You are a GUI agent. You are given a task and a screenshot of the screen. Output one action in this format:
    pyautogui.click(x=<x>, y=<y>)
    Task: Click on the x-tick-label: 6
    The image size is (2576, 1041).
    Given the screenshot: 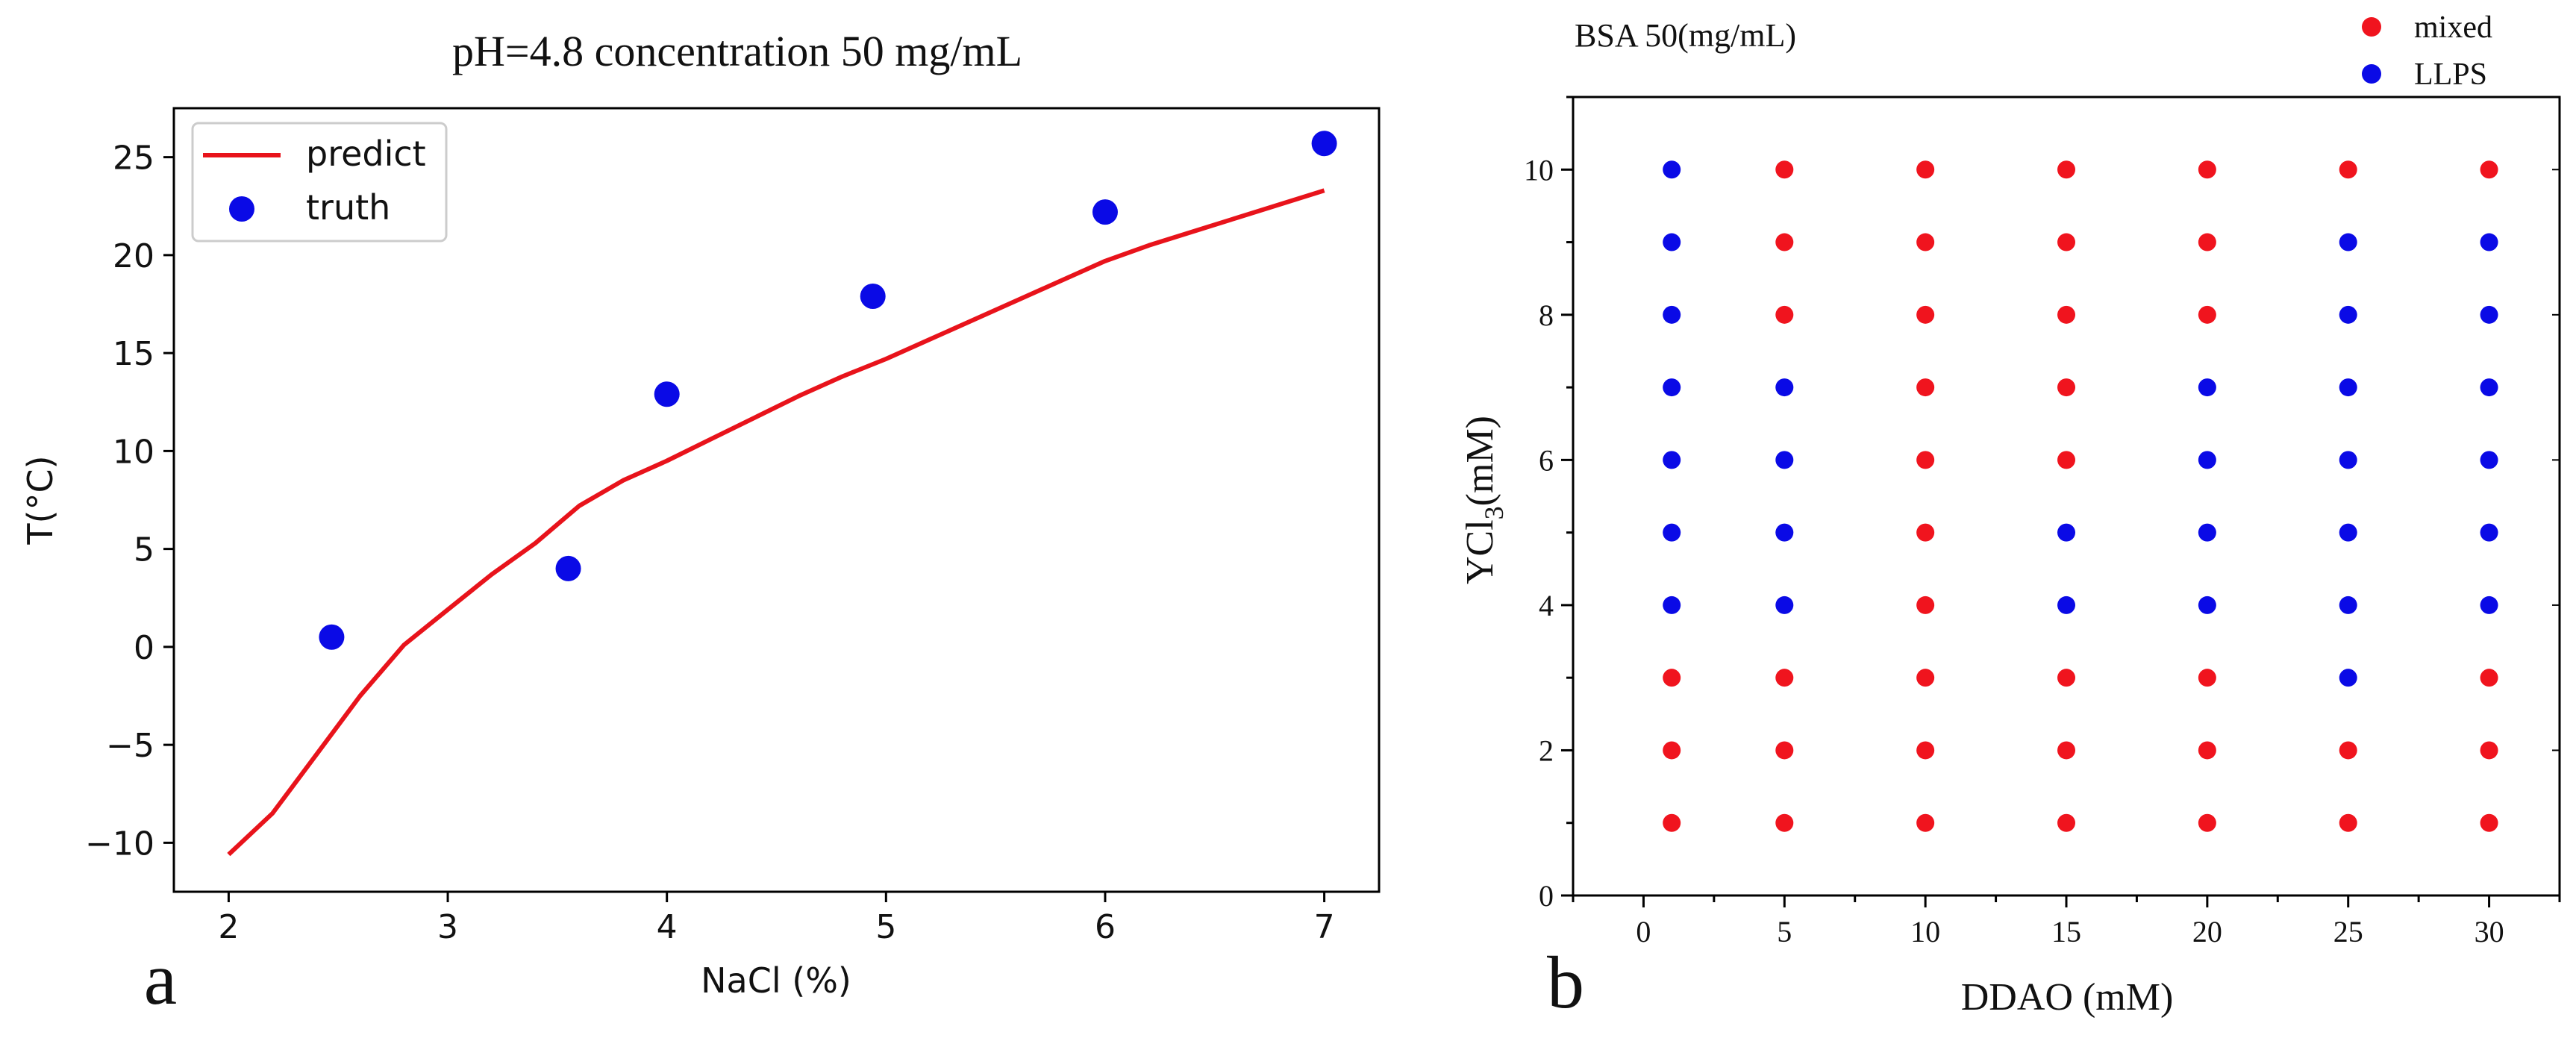 What is the action you would take?
    pyautogui.click(x=1105, y=927)
    